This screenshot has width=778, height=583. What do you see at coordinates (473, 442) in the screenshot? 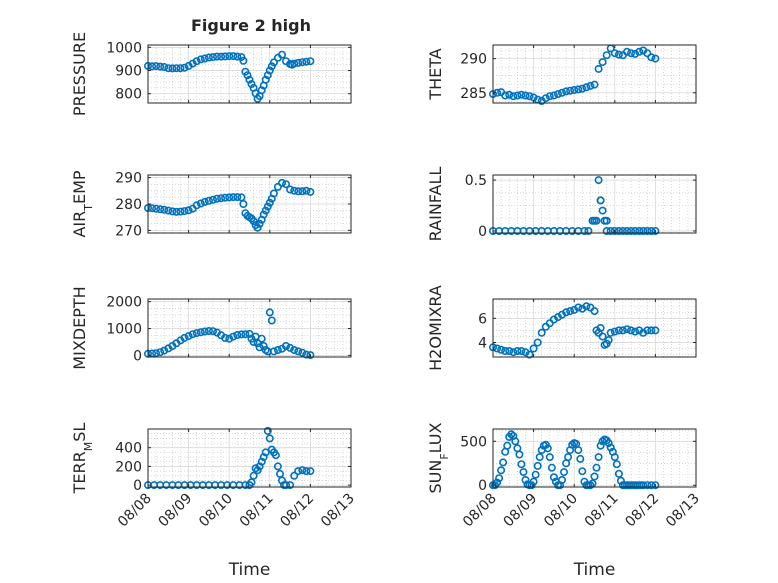
I see `y-tick-label: 500` at bounding box center [473, 442].